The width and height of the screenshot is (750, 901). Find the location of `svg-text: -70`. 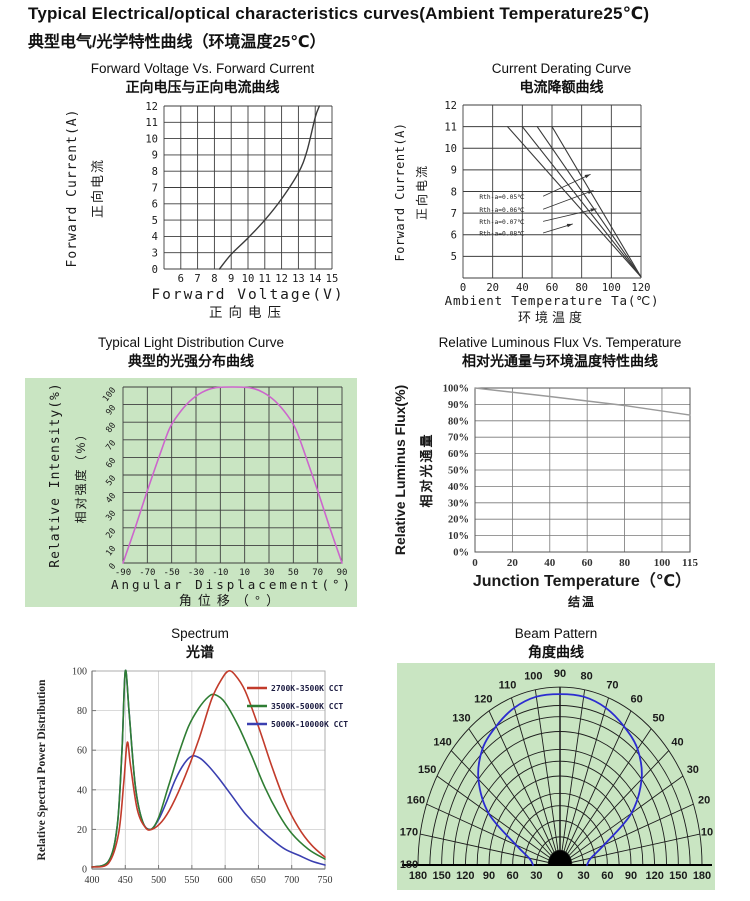

svg-text: -70 is located at coordinates (147, 573).